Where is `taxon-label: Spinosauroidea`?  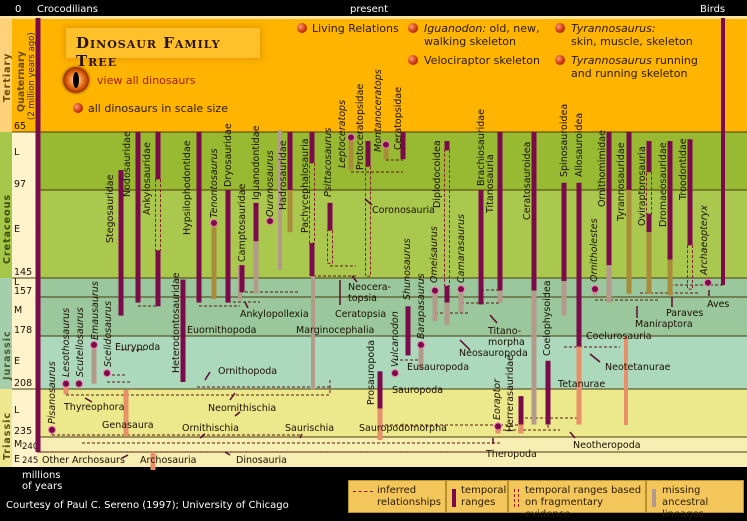 taxon-label: Spinosauroidea is located at coordinates (564, 140).